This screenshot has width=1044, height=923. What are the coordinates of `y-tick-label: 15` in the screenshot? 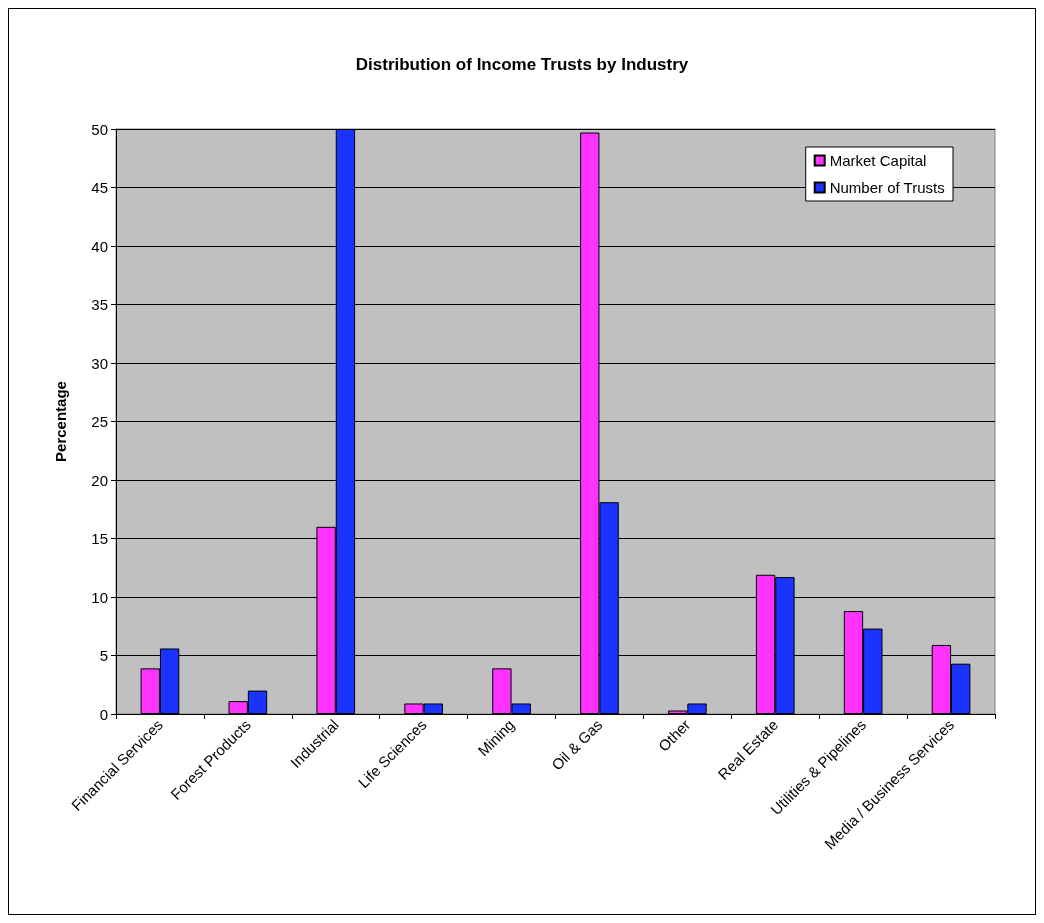 It's located at (99, 538).